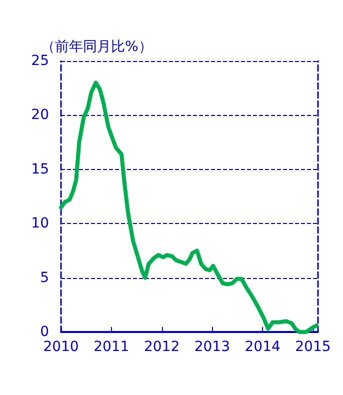  I want to click on y-tick-label: 15, so click(40, 169).